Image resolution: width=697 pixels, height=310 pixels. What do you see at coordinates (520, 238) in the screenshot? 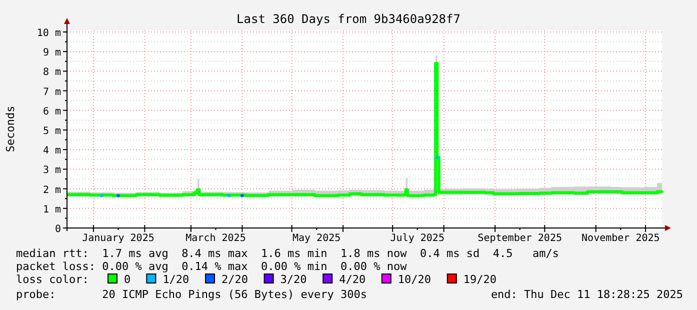
I see `x-tick-label: September 2025` at bounding box center [520, 238].